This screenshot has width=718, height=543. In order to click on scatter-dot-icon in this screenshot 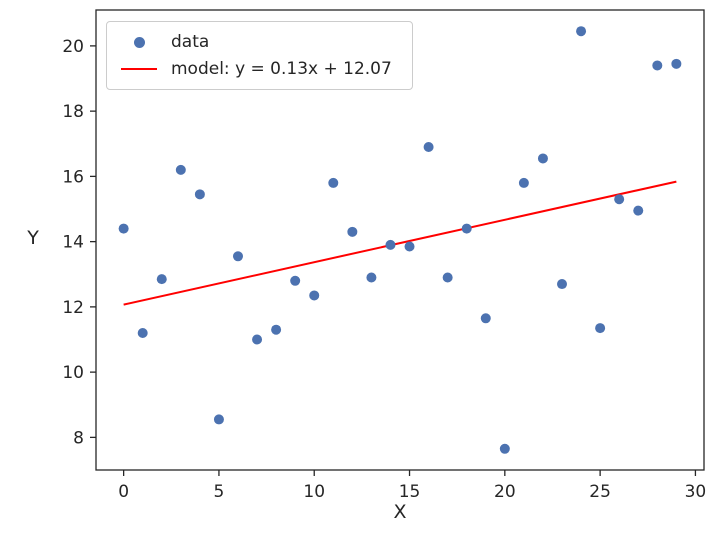, I will do `click(139, 42)`.